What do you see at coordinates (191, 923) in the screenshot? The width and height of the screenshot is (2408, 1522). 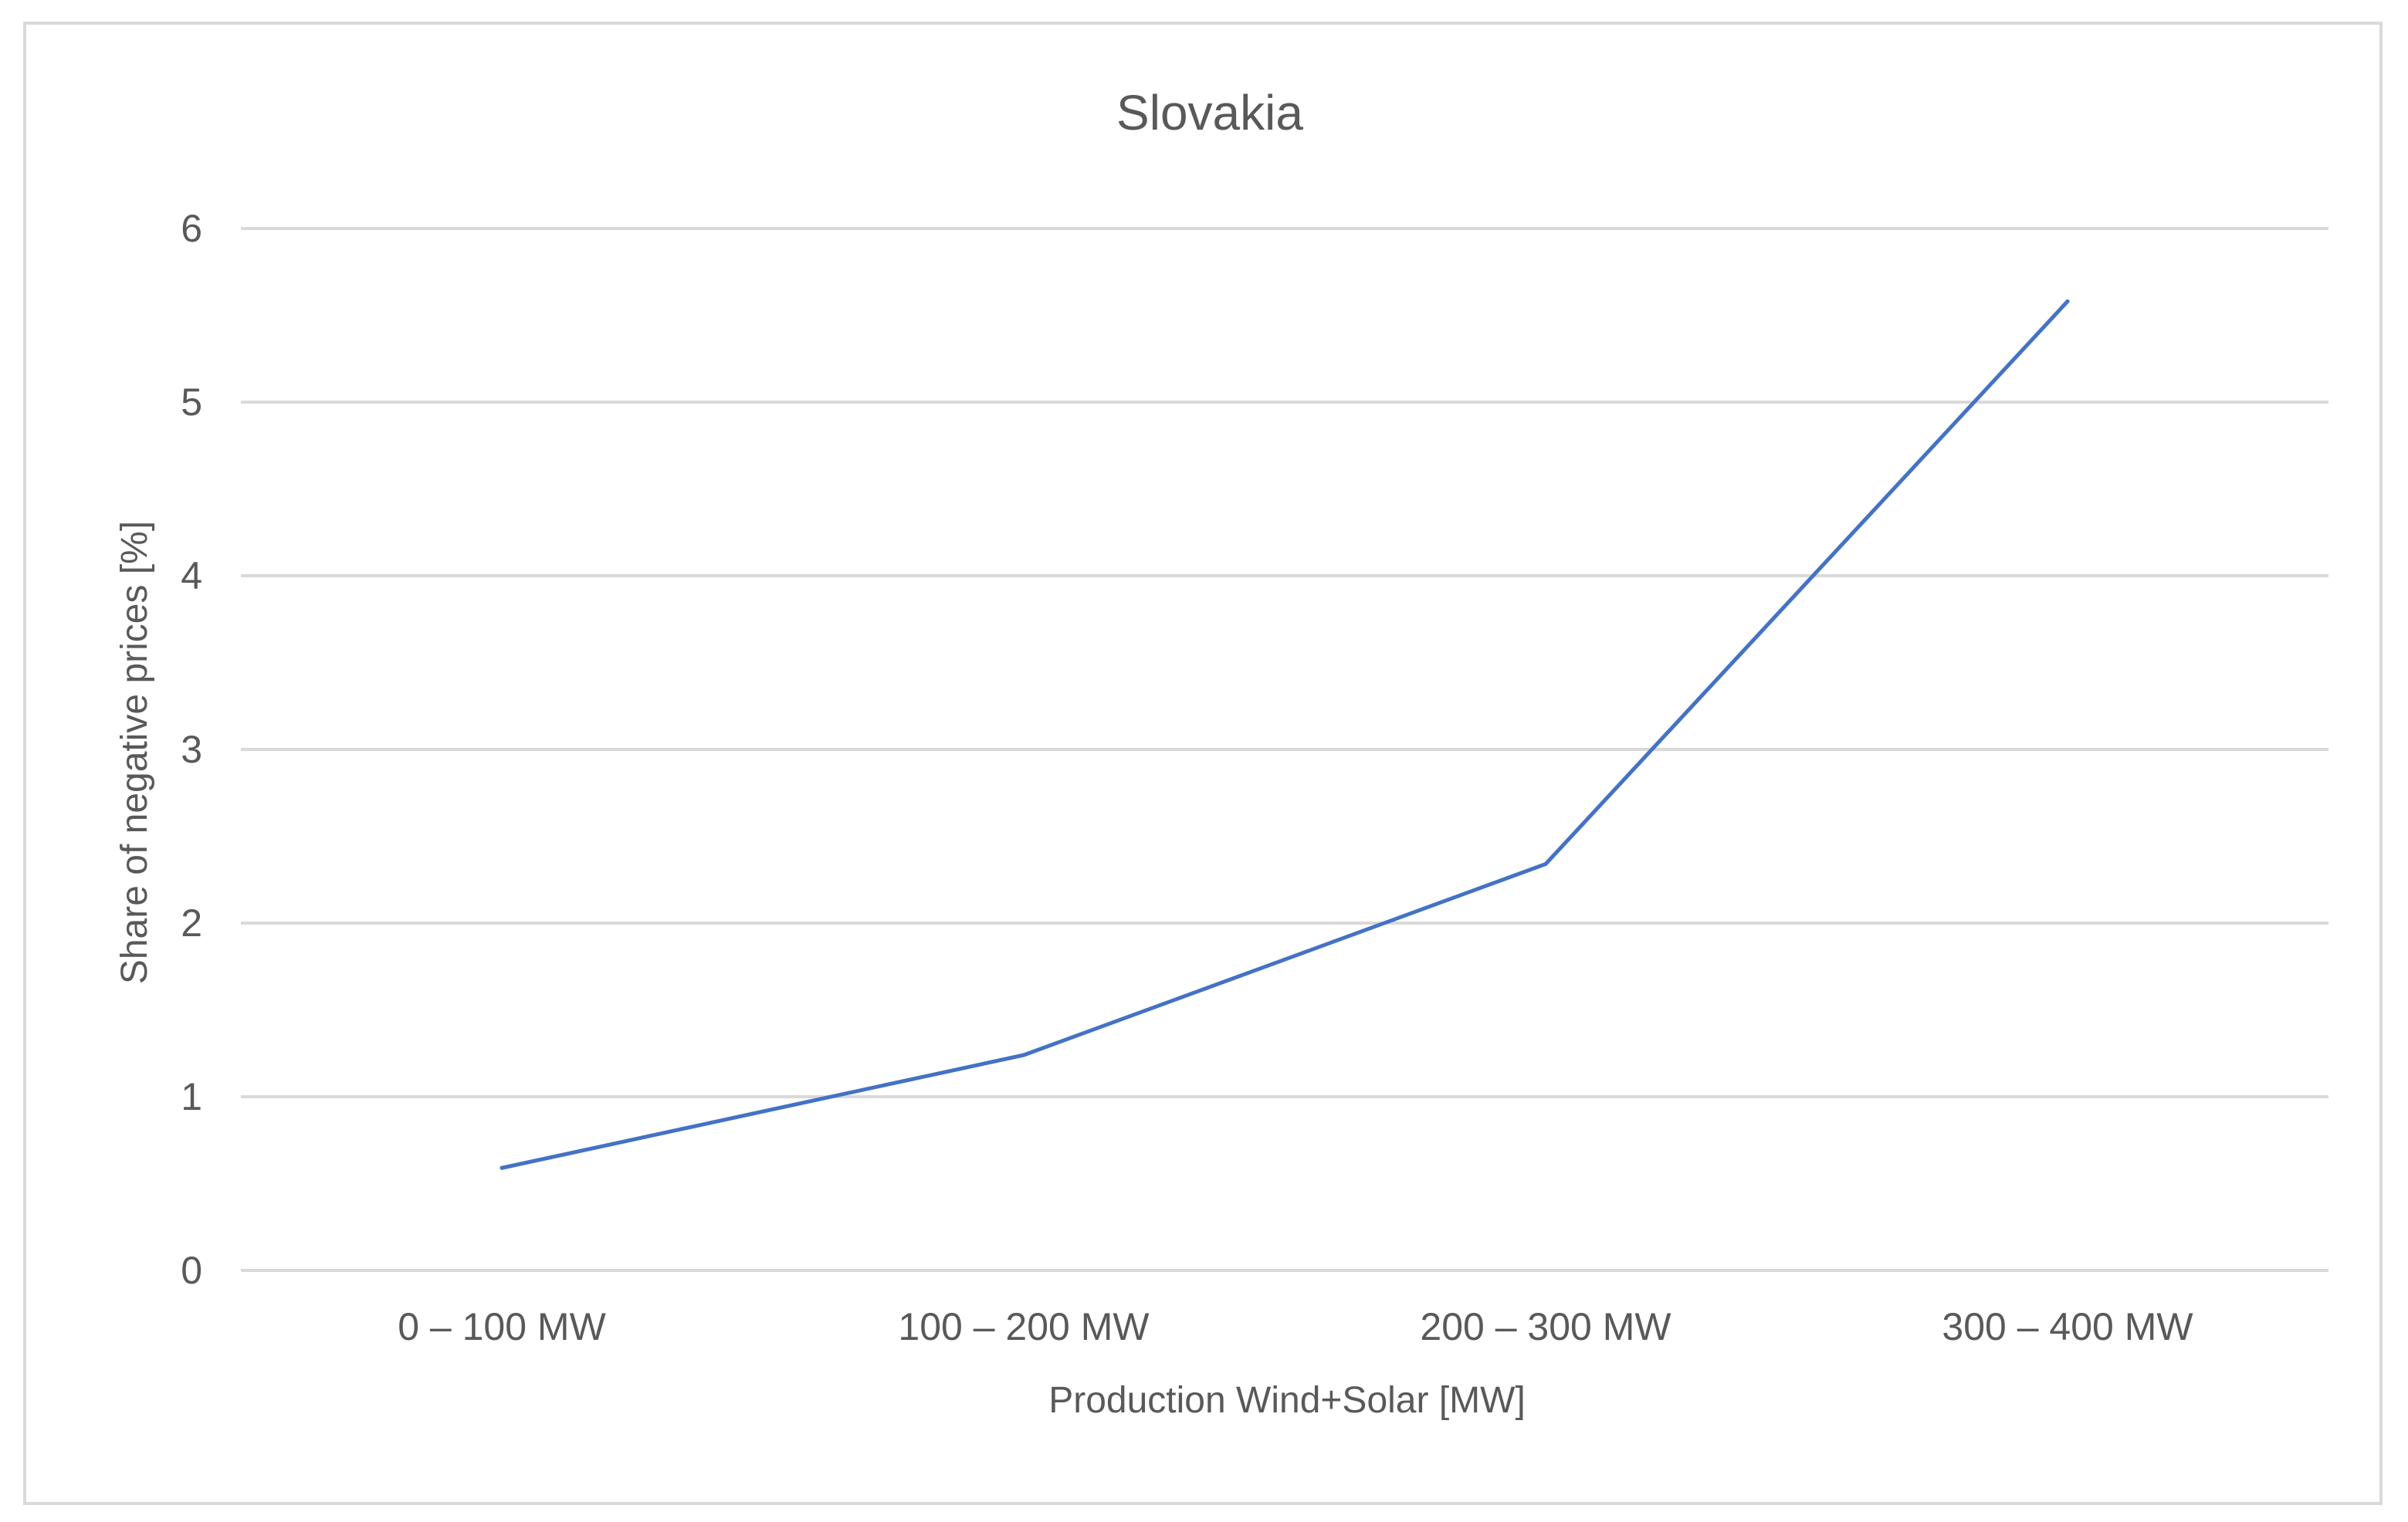 I see `y-tick-label: 2` at bounding box center [191, 923].